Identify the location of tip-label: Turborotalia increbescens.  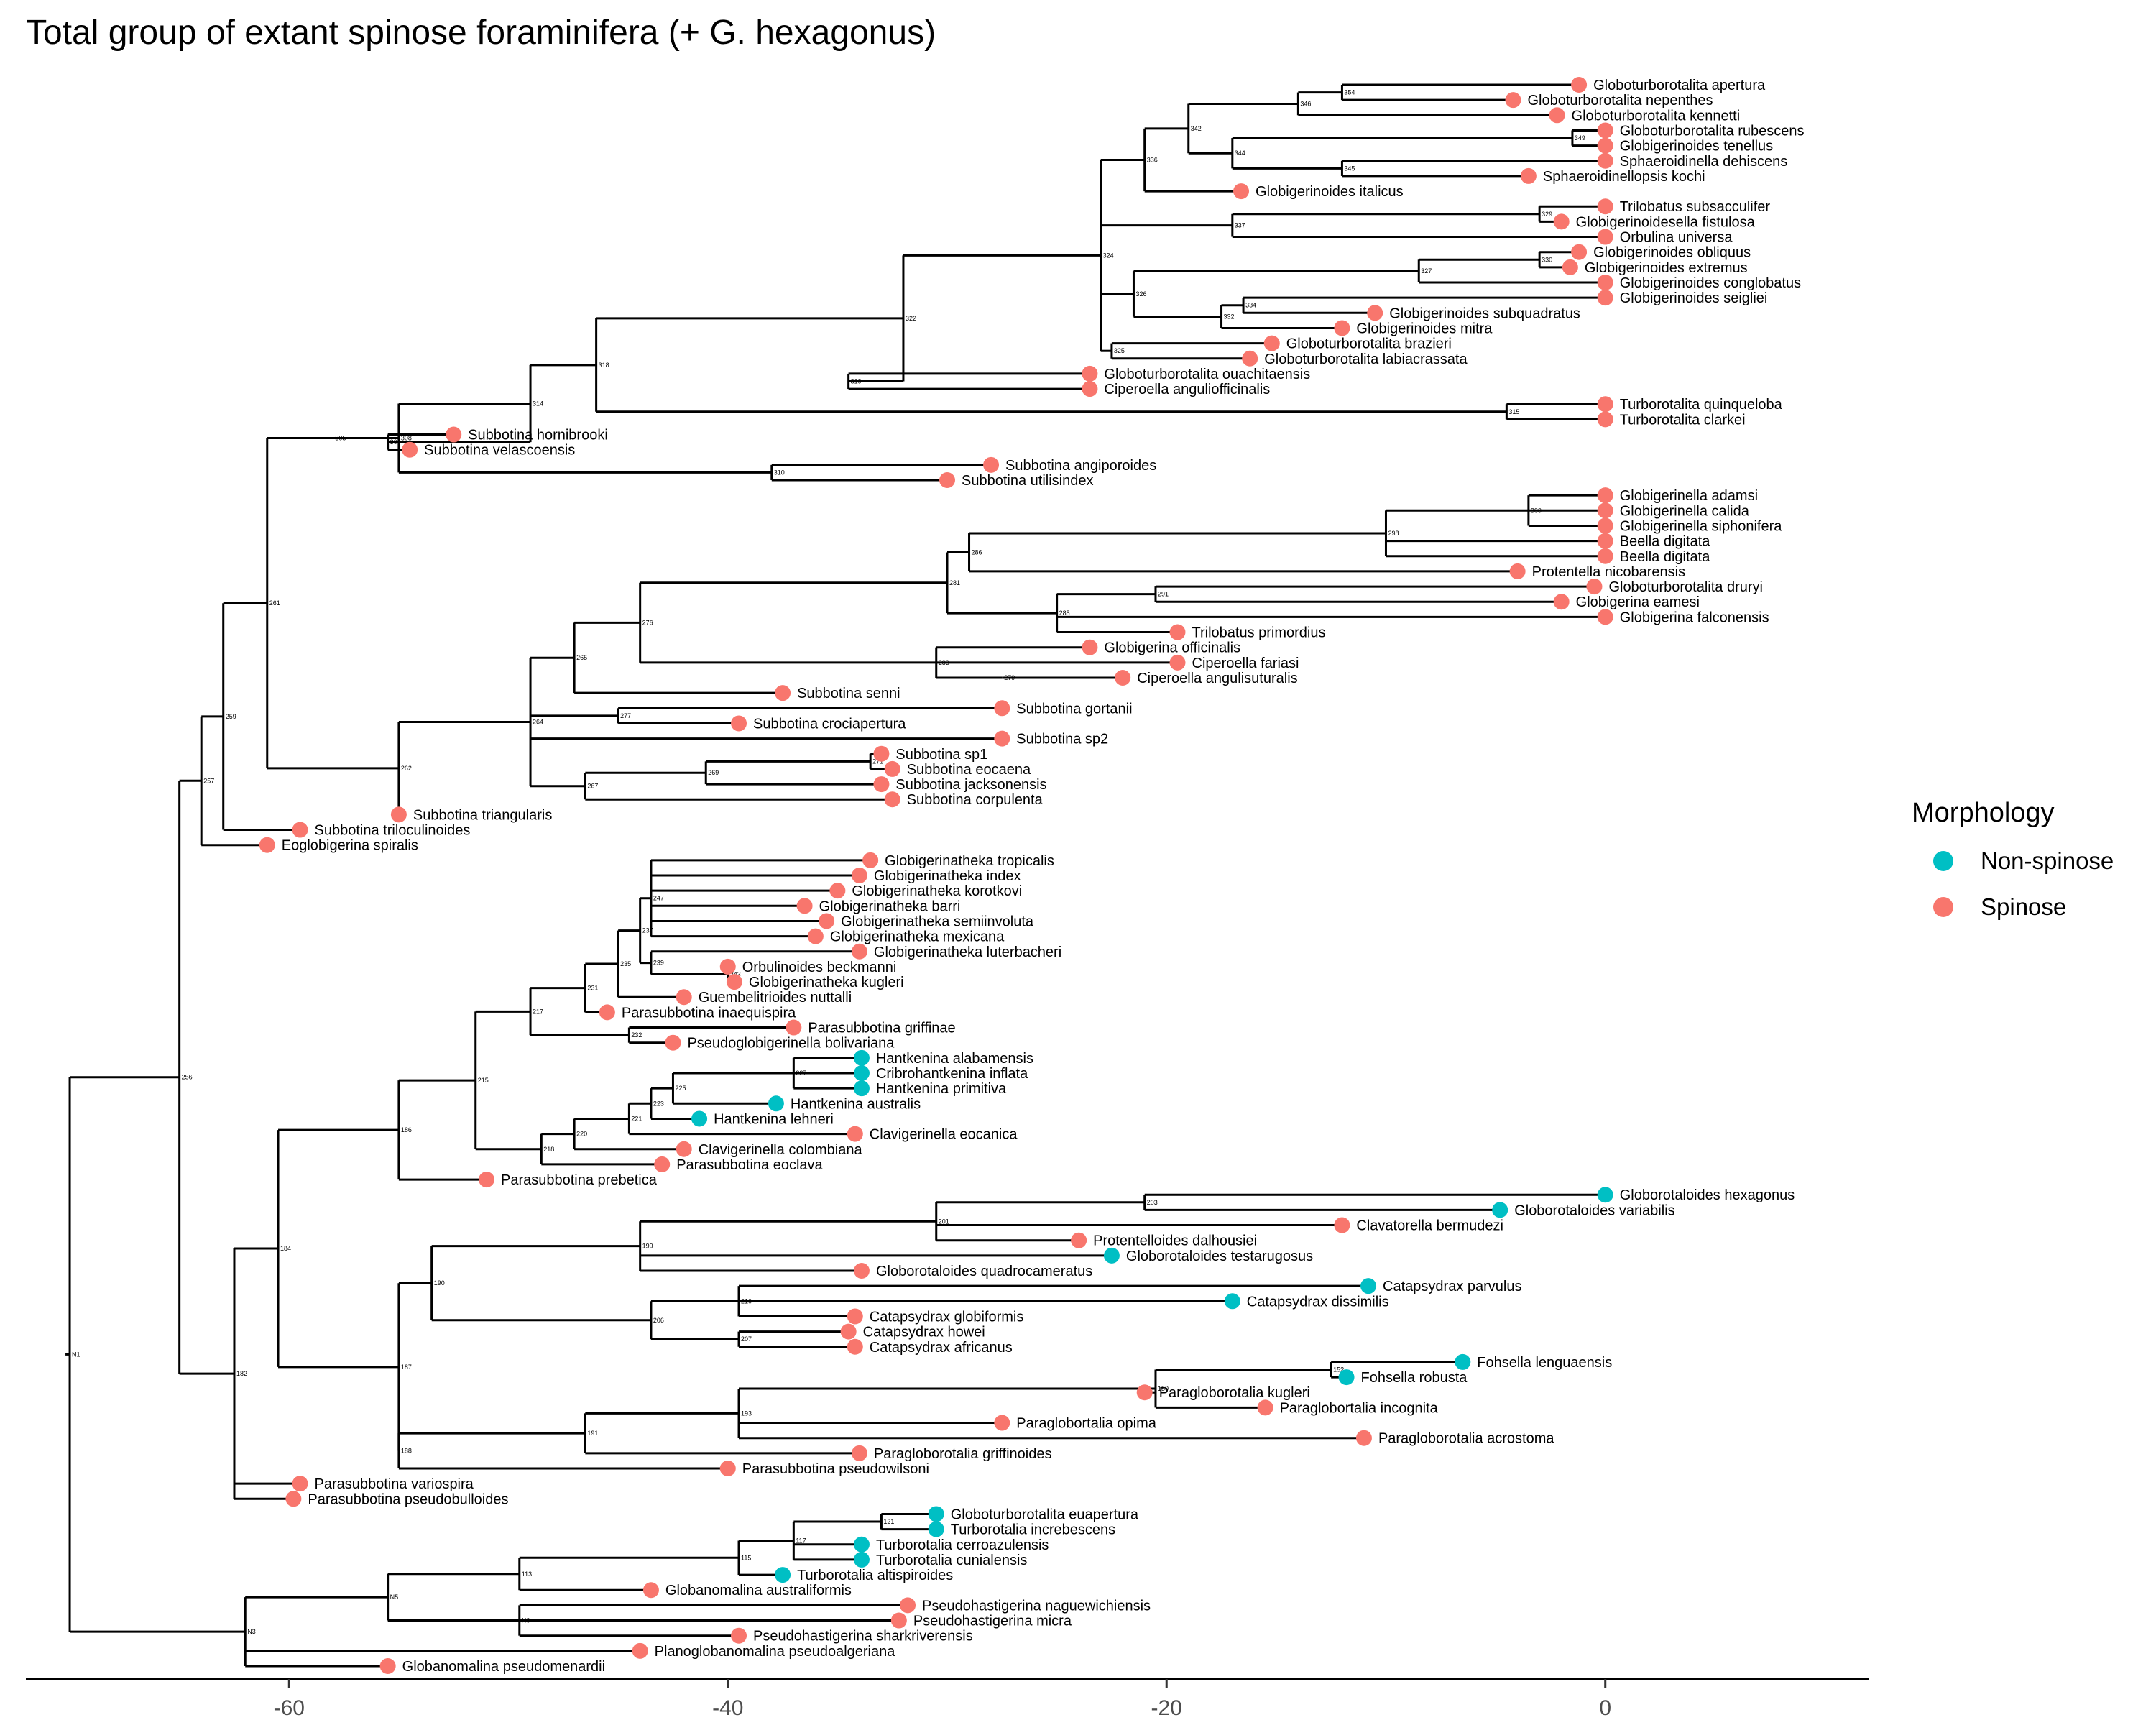
(1033, 1530).